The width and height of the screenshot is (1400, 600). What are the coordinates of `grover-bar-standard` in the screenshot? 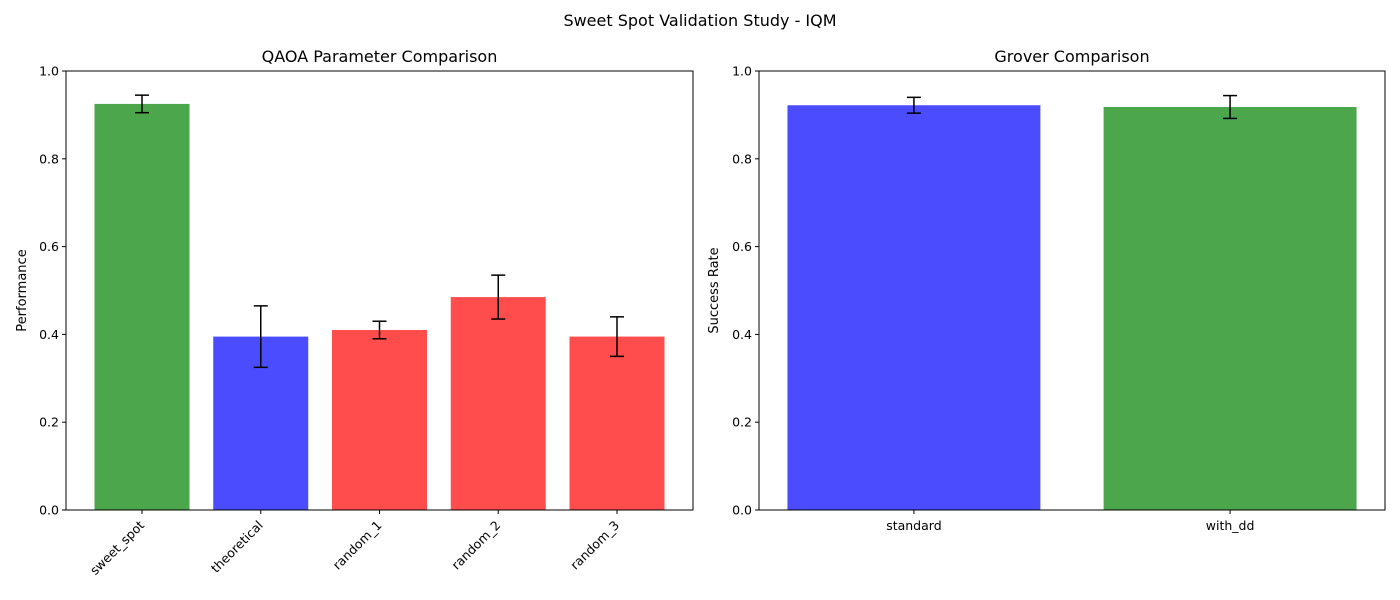 It's located at (914, 307).